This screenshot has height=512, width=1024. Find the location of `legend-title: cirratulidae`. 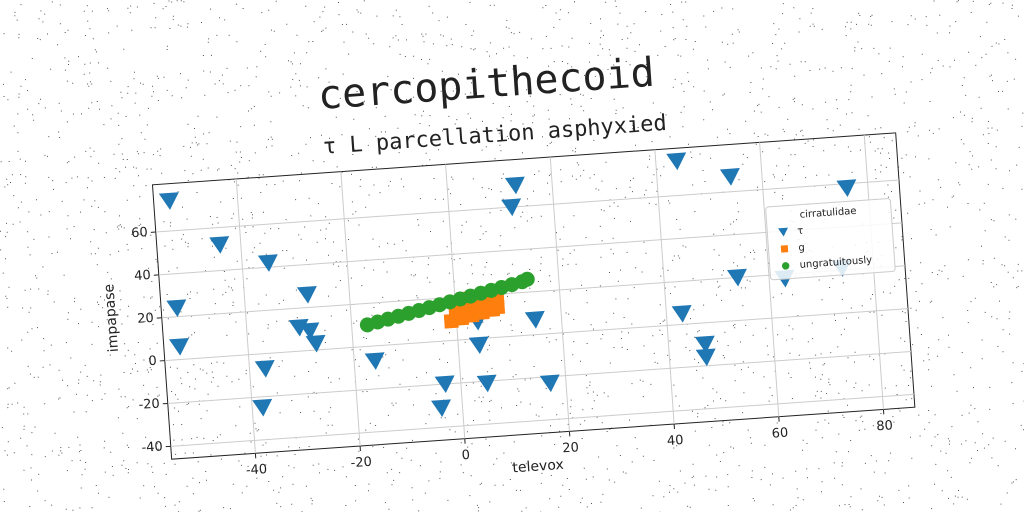

legend-title: cirratulidae is located at coordinates (828, 213).